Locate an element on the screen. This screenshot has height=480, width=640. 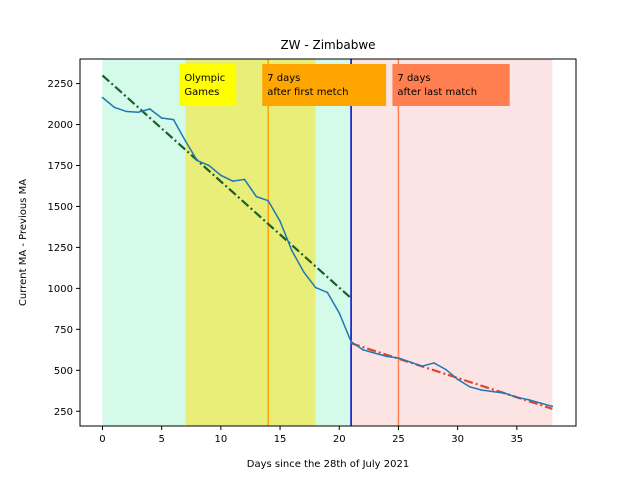
annotation-2: 7 days after last match is located at coordinates (451, 85).